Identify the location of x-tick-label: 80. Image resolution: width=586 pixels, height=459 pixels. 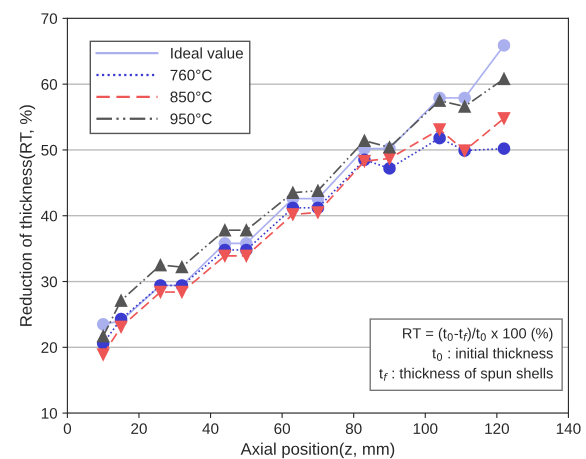
(354, 428).